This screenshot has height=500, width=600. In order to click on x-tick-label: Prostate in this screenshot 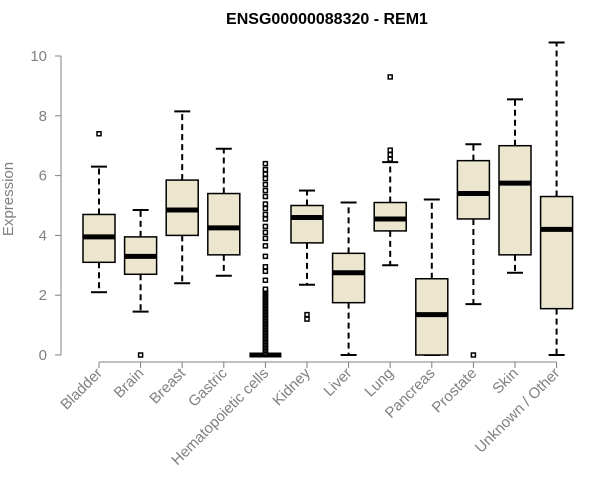, I will do `click(455, 391)`.